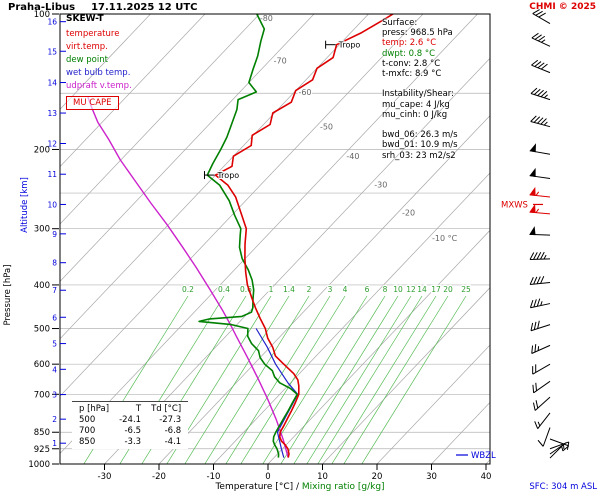  I want to click on info-line: Instability/Shear:, so click(418, 94).